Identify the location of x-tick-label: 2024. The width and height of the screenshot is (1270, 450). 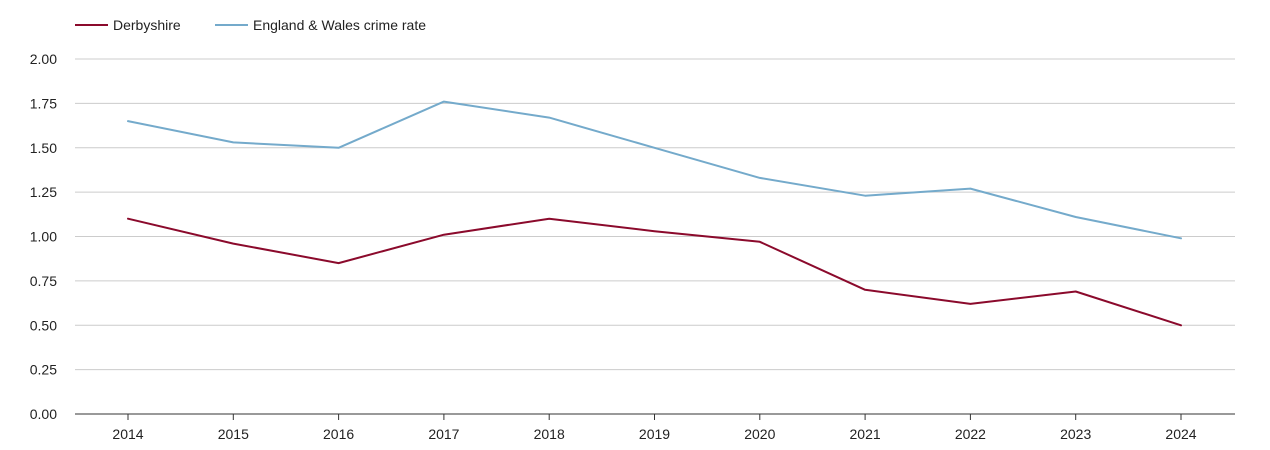
(1180, 434).